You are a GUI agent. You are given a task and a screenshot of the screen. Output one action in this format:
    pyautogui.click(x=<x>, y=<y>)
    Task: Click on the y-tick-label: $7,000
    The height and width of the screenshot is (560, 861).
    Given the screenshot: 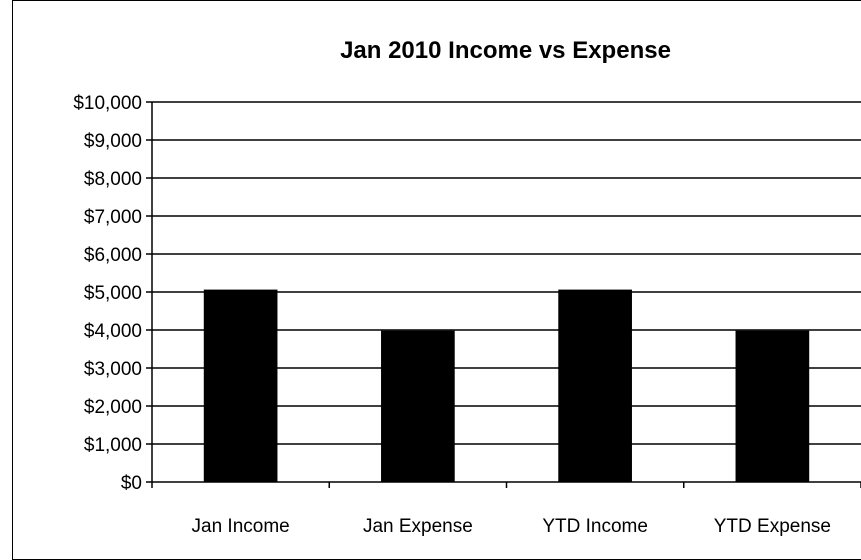 What is the action you would take?
    pyautogui.click(x=113, y=217)
    